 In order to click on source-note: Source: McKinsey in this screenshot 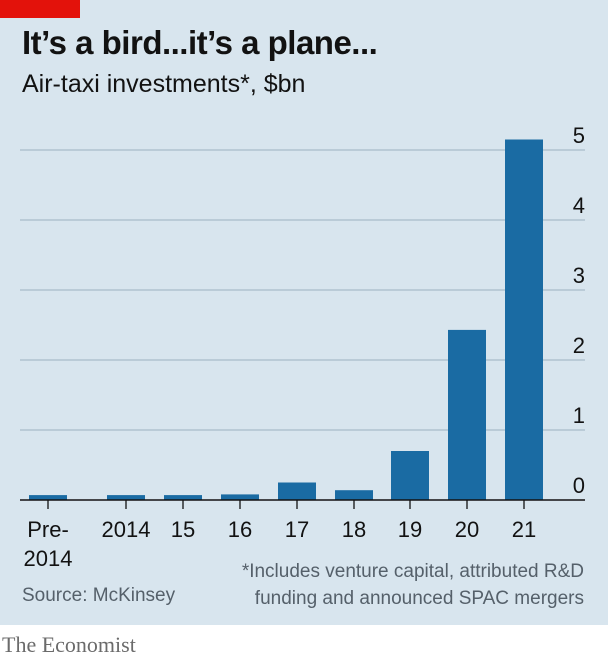, I will do `click(99, 595)`.